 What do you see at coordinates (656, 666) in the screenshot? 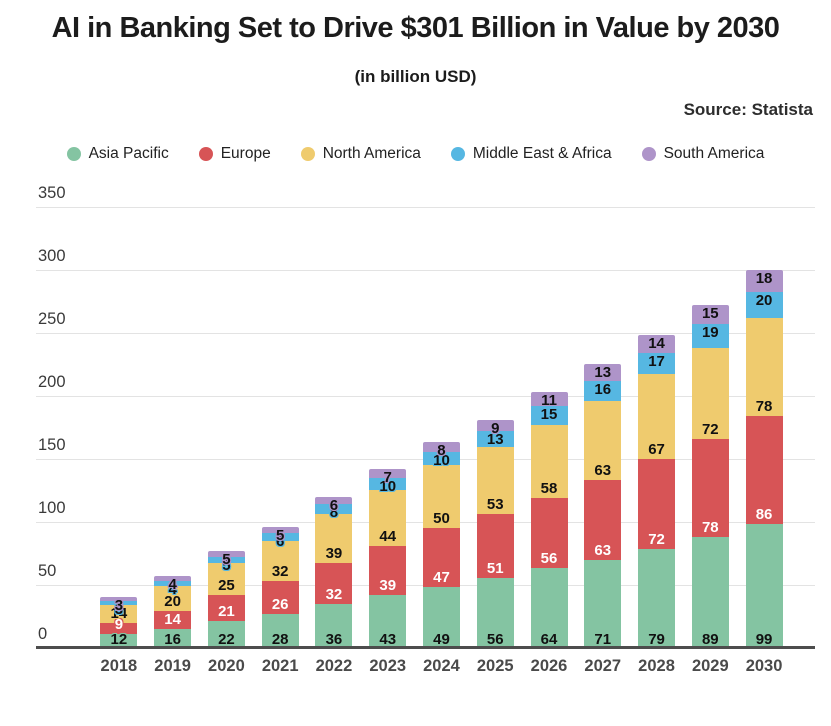
I see `x-tick-label: 2028` at bounding box center [656, 666].